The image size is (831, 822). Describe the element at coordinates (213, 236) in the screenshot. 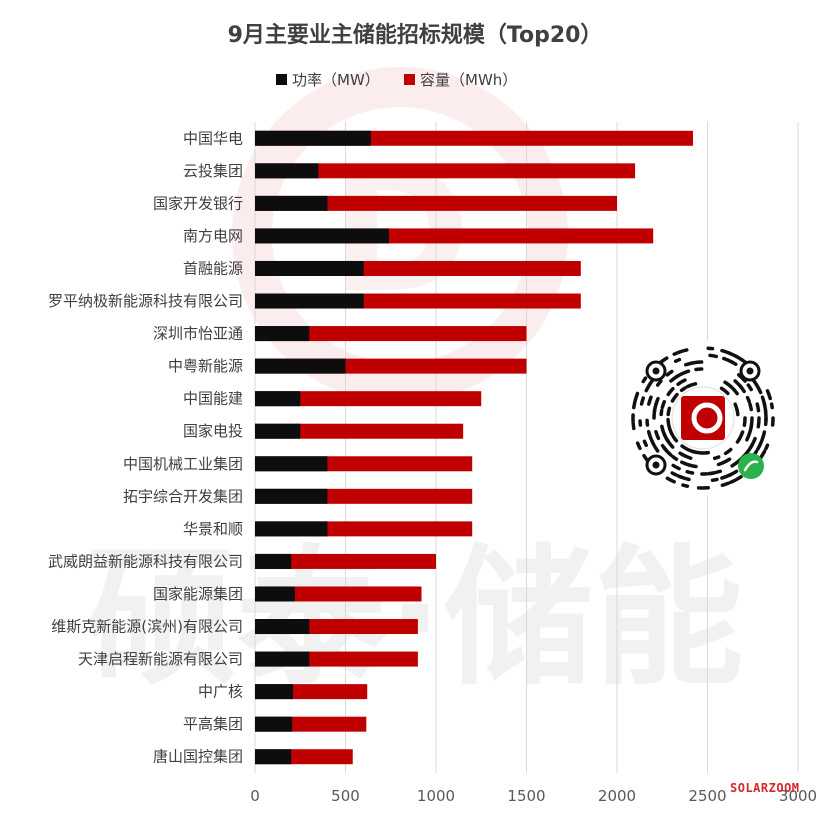

I see `category-label: 南方电网` at that location.